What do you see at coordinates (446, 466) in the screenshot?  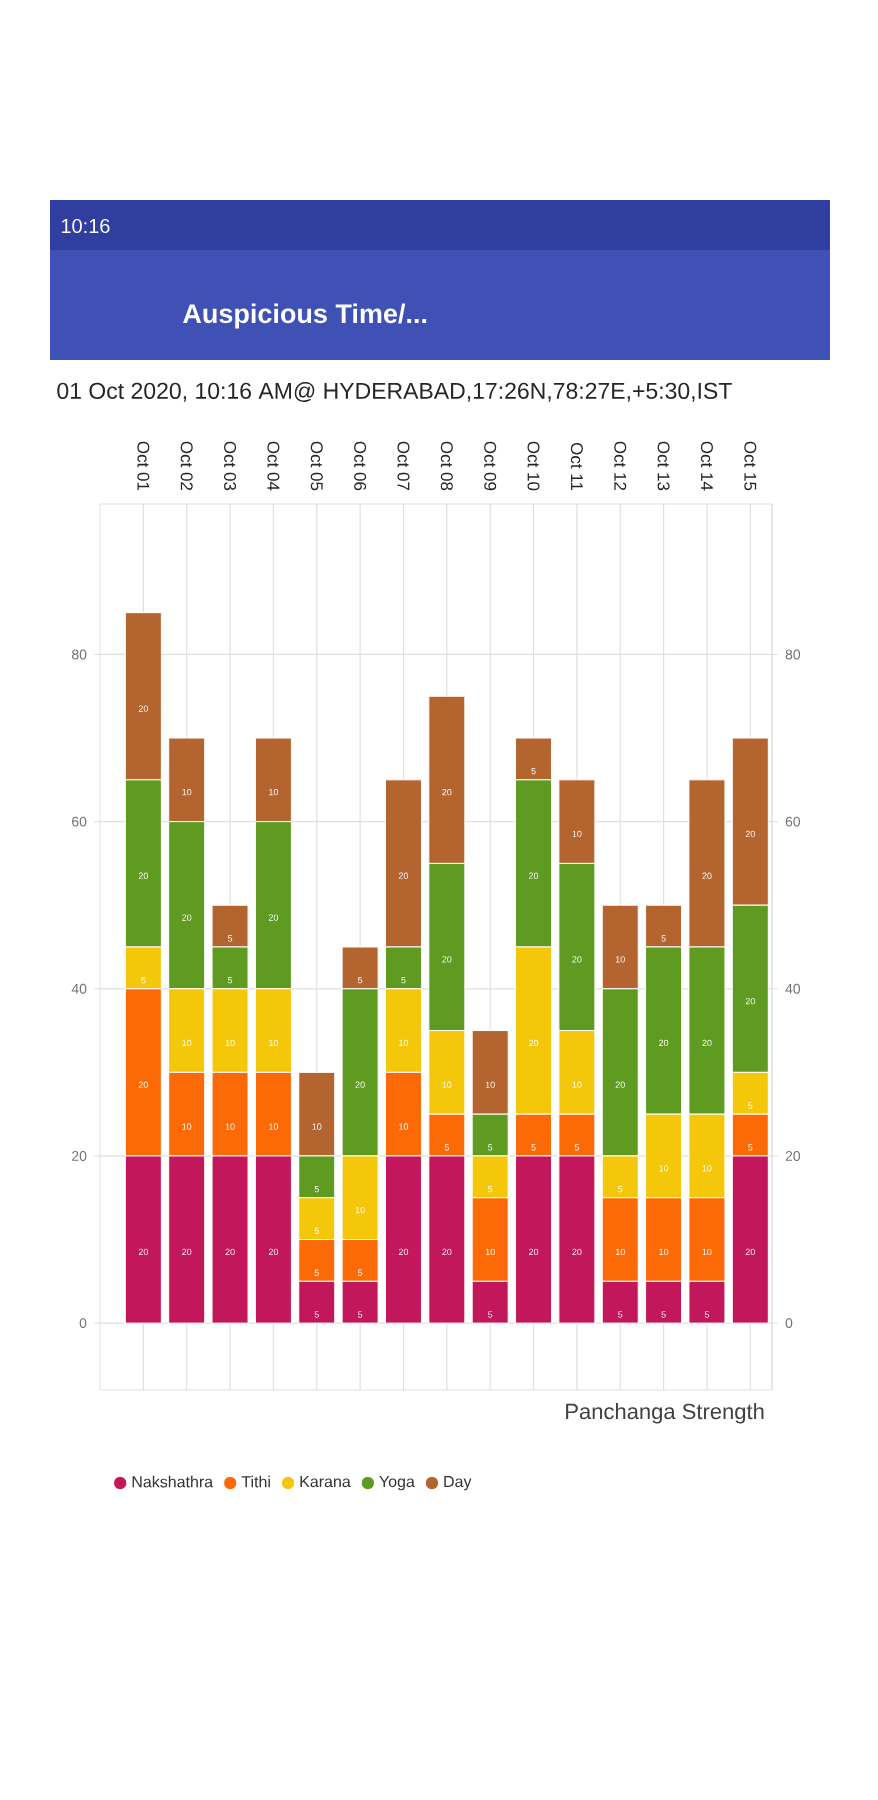 I see `x-tick-label: Oct 08` at bounding box center [446, 466].